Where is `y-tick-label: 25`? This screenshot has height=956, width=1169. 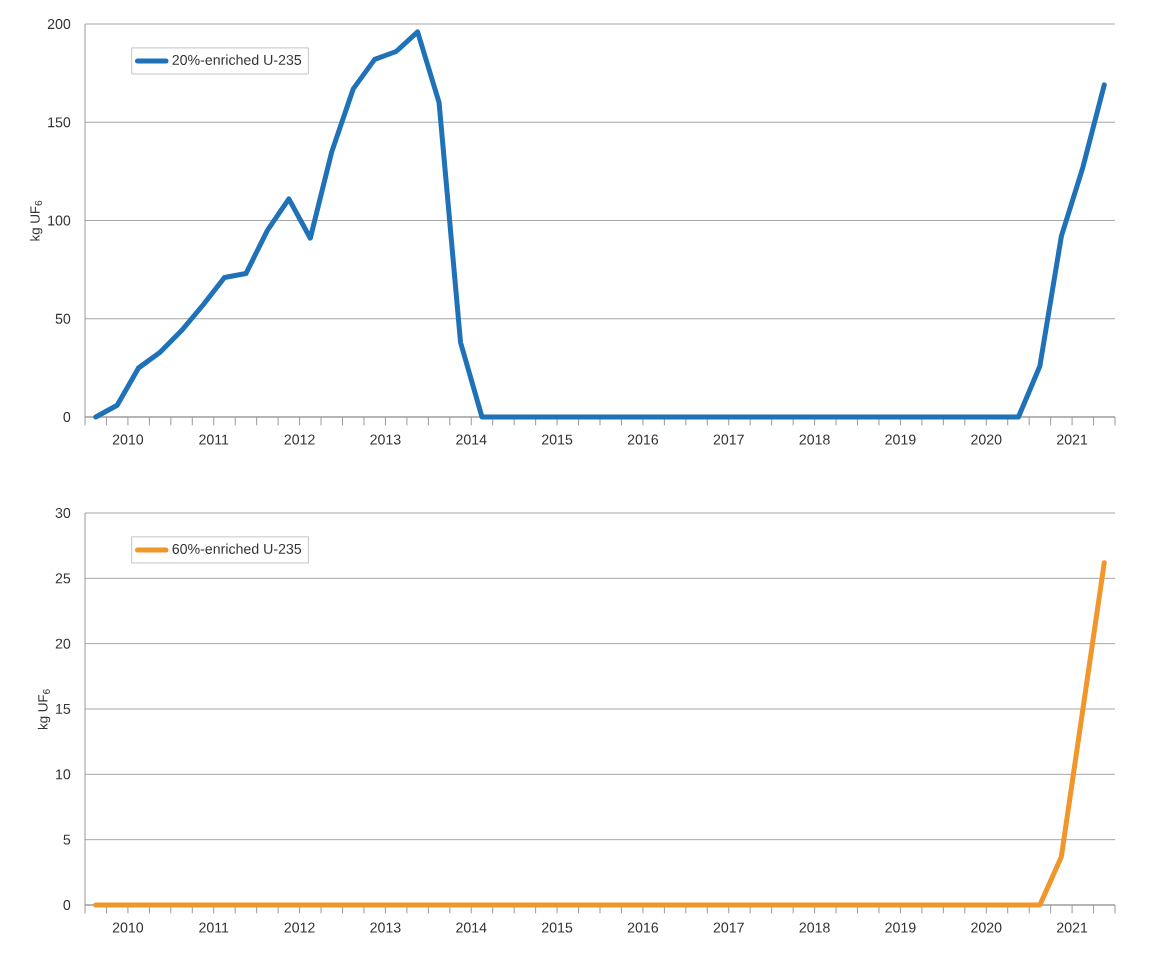
y-tick-label: 25 is located at coordinates (63, 578).